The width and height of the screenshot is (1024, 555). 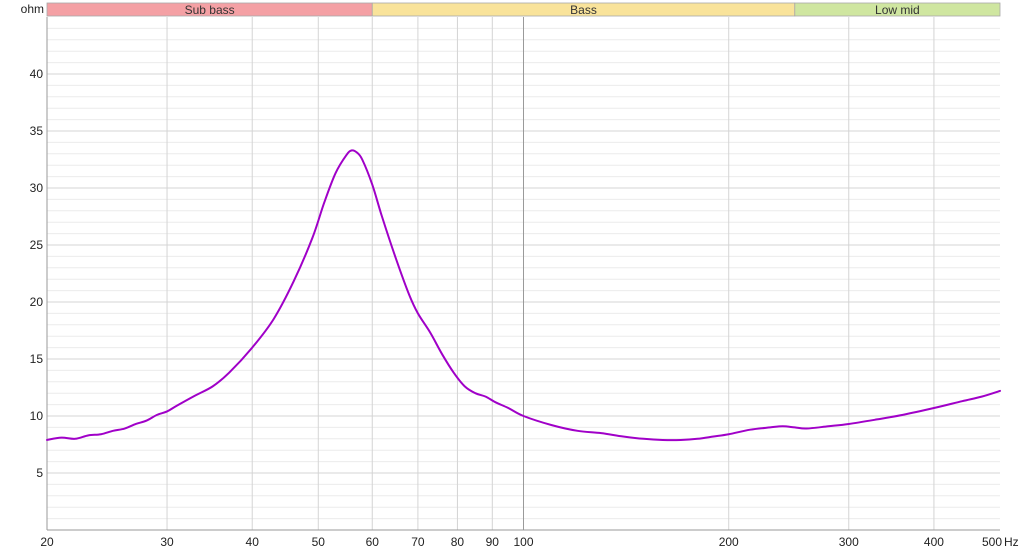 What do you see at coordinates (37, 273) in the screenshot?
I see `y-tick-labels: 5 10 15 20 25 30 35 40` at bounding box center [37, 273].